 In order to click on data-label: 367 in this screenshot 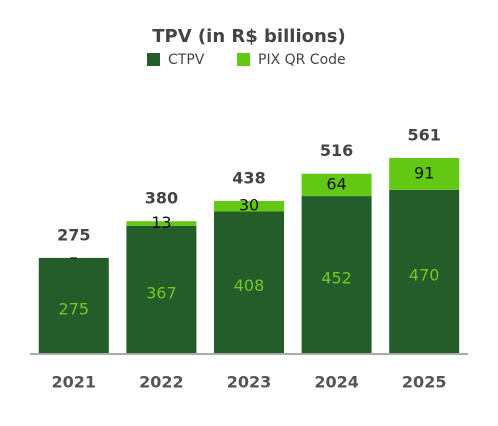, I will do `click(161, 292)`.